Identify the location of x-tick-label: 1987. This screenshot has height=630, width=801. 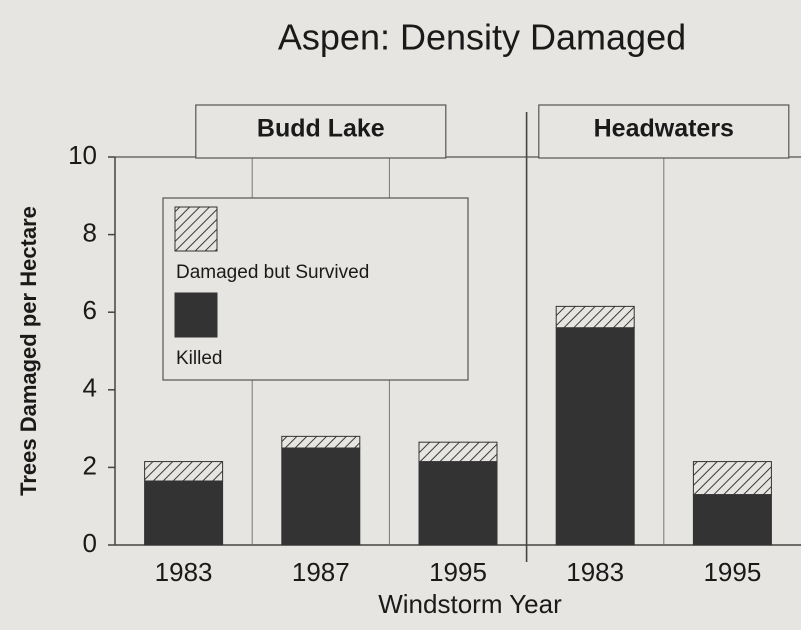
(321, 572).